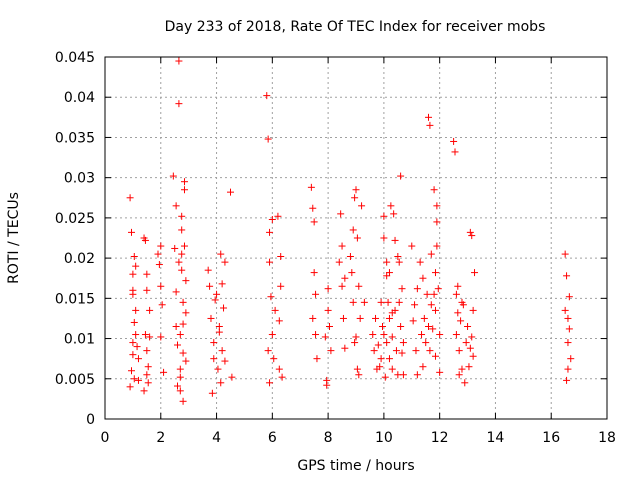  What do you see at coordinates (79, 179) in the screenshot?
I see `y-tick-label: 0.03` at bounding box center [79, 179].